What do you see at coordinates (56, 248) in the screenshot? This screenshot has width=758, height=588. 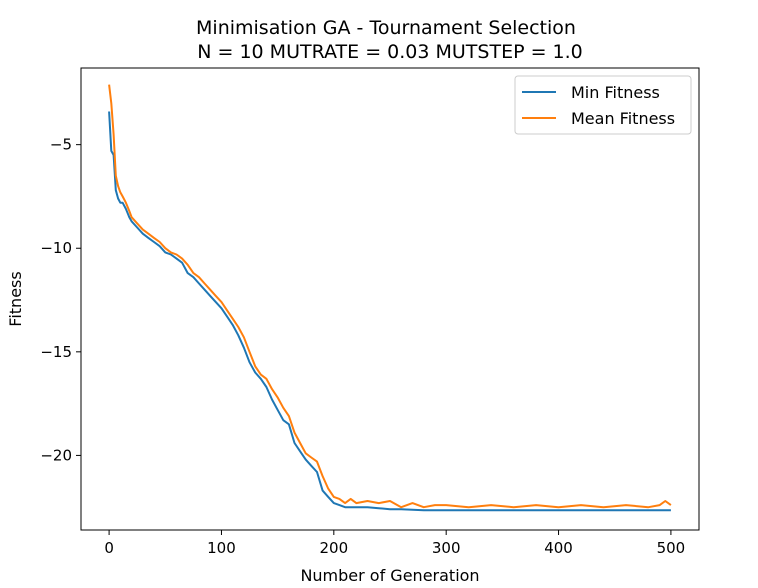 I see `y-tick-label: −10` at bounding box center [56, 248].